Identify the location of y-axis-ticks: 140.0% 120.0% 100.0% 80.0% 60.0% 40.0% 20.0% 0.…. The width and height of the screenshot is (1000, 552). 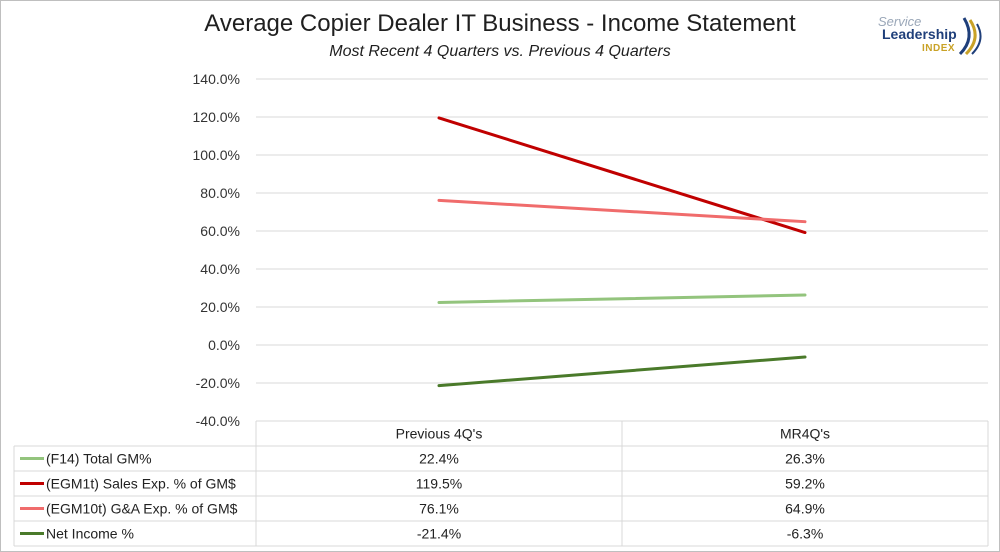
(216, 250).